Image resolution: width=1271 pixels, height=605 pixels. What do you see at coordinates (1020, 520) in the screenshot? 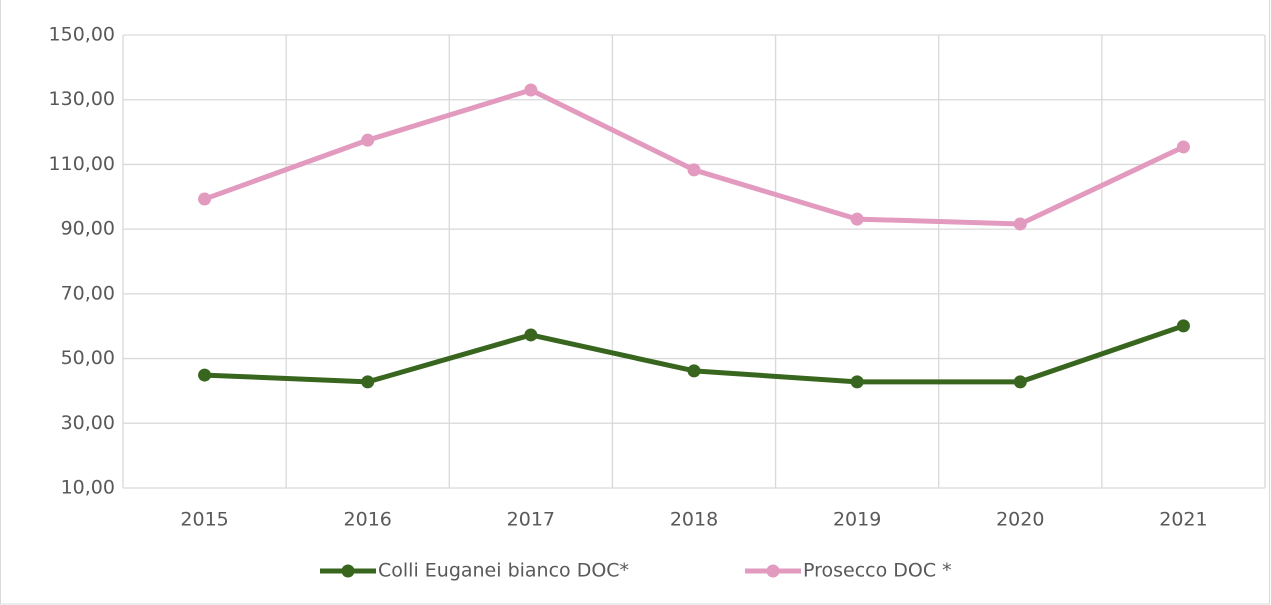
I see `x-tick-label: 2020` at bounding box center [1020, 520].